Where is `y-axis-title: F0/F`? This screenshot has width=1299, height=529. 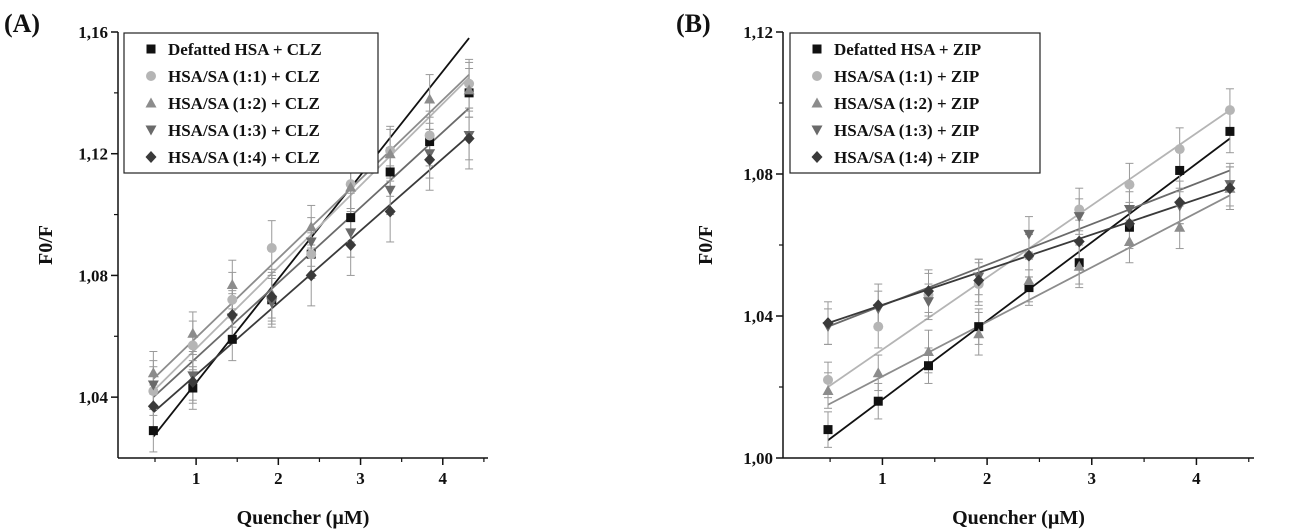 y-axis-title: F0/F is located at coordinates (46, 245).